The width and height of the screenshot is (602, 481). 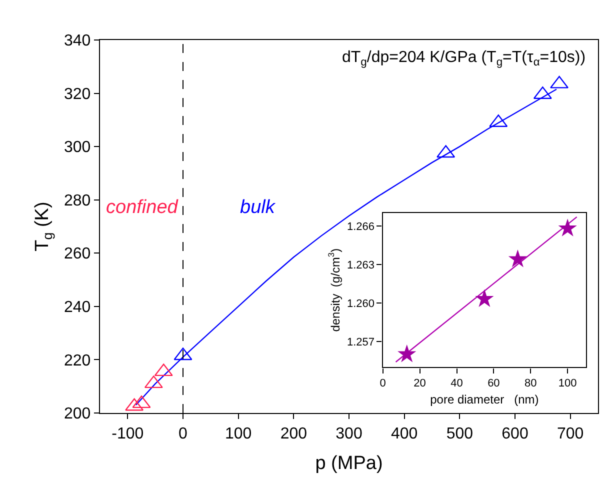 I want to click on annotation: dT$_{g}$/dp=204 K/GPa (T$_{g}$=T(τ$_{α}$=10s)), so click(x=464, y=58).